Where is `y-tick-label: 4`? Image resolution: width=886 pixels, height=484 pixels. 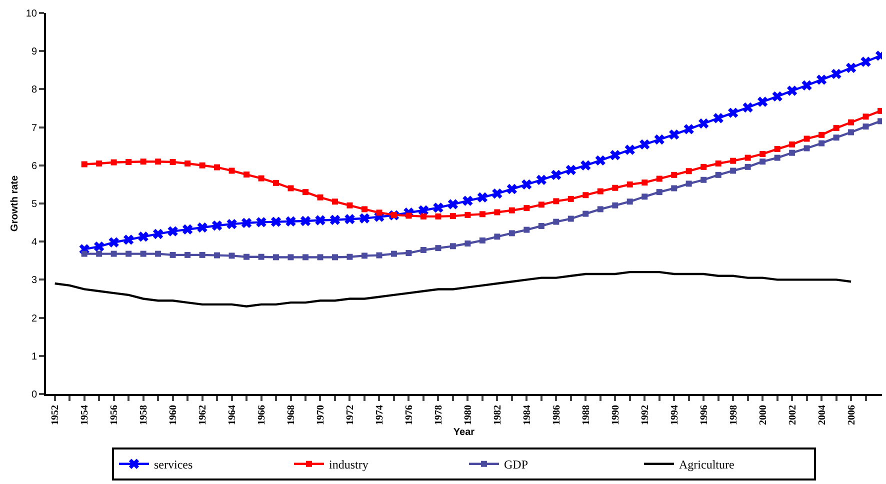 y-tick-label: 4 is located at coordinates (34, 242).